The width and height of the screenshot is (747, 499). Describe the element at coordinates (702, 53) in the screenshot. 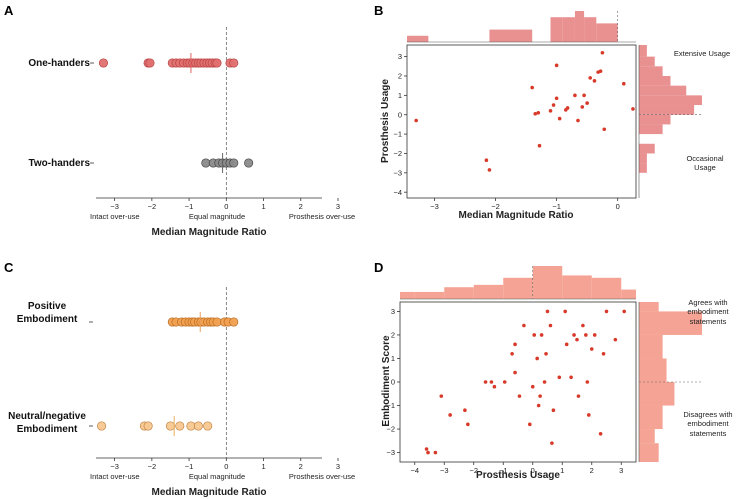

I see `annotation-extensive: Extensive Usage` at that location.